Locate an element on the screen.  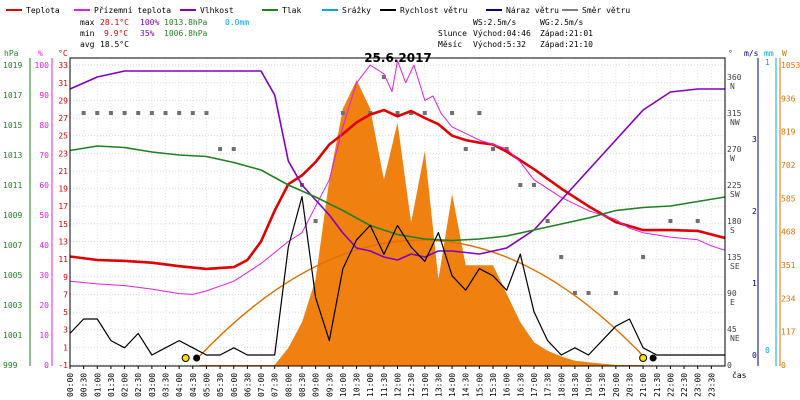
deg-tick-label: 45 is located at coordinates (732, 329).